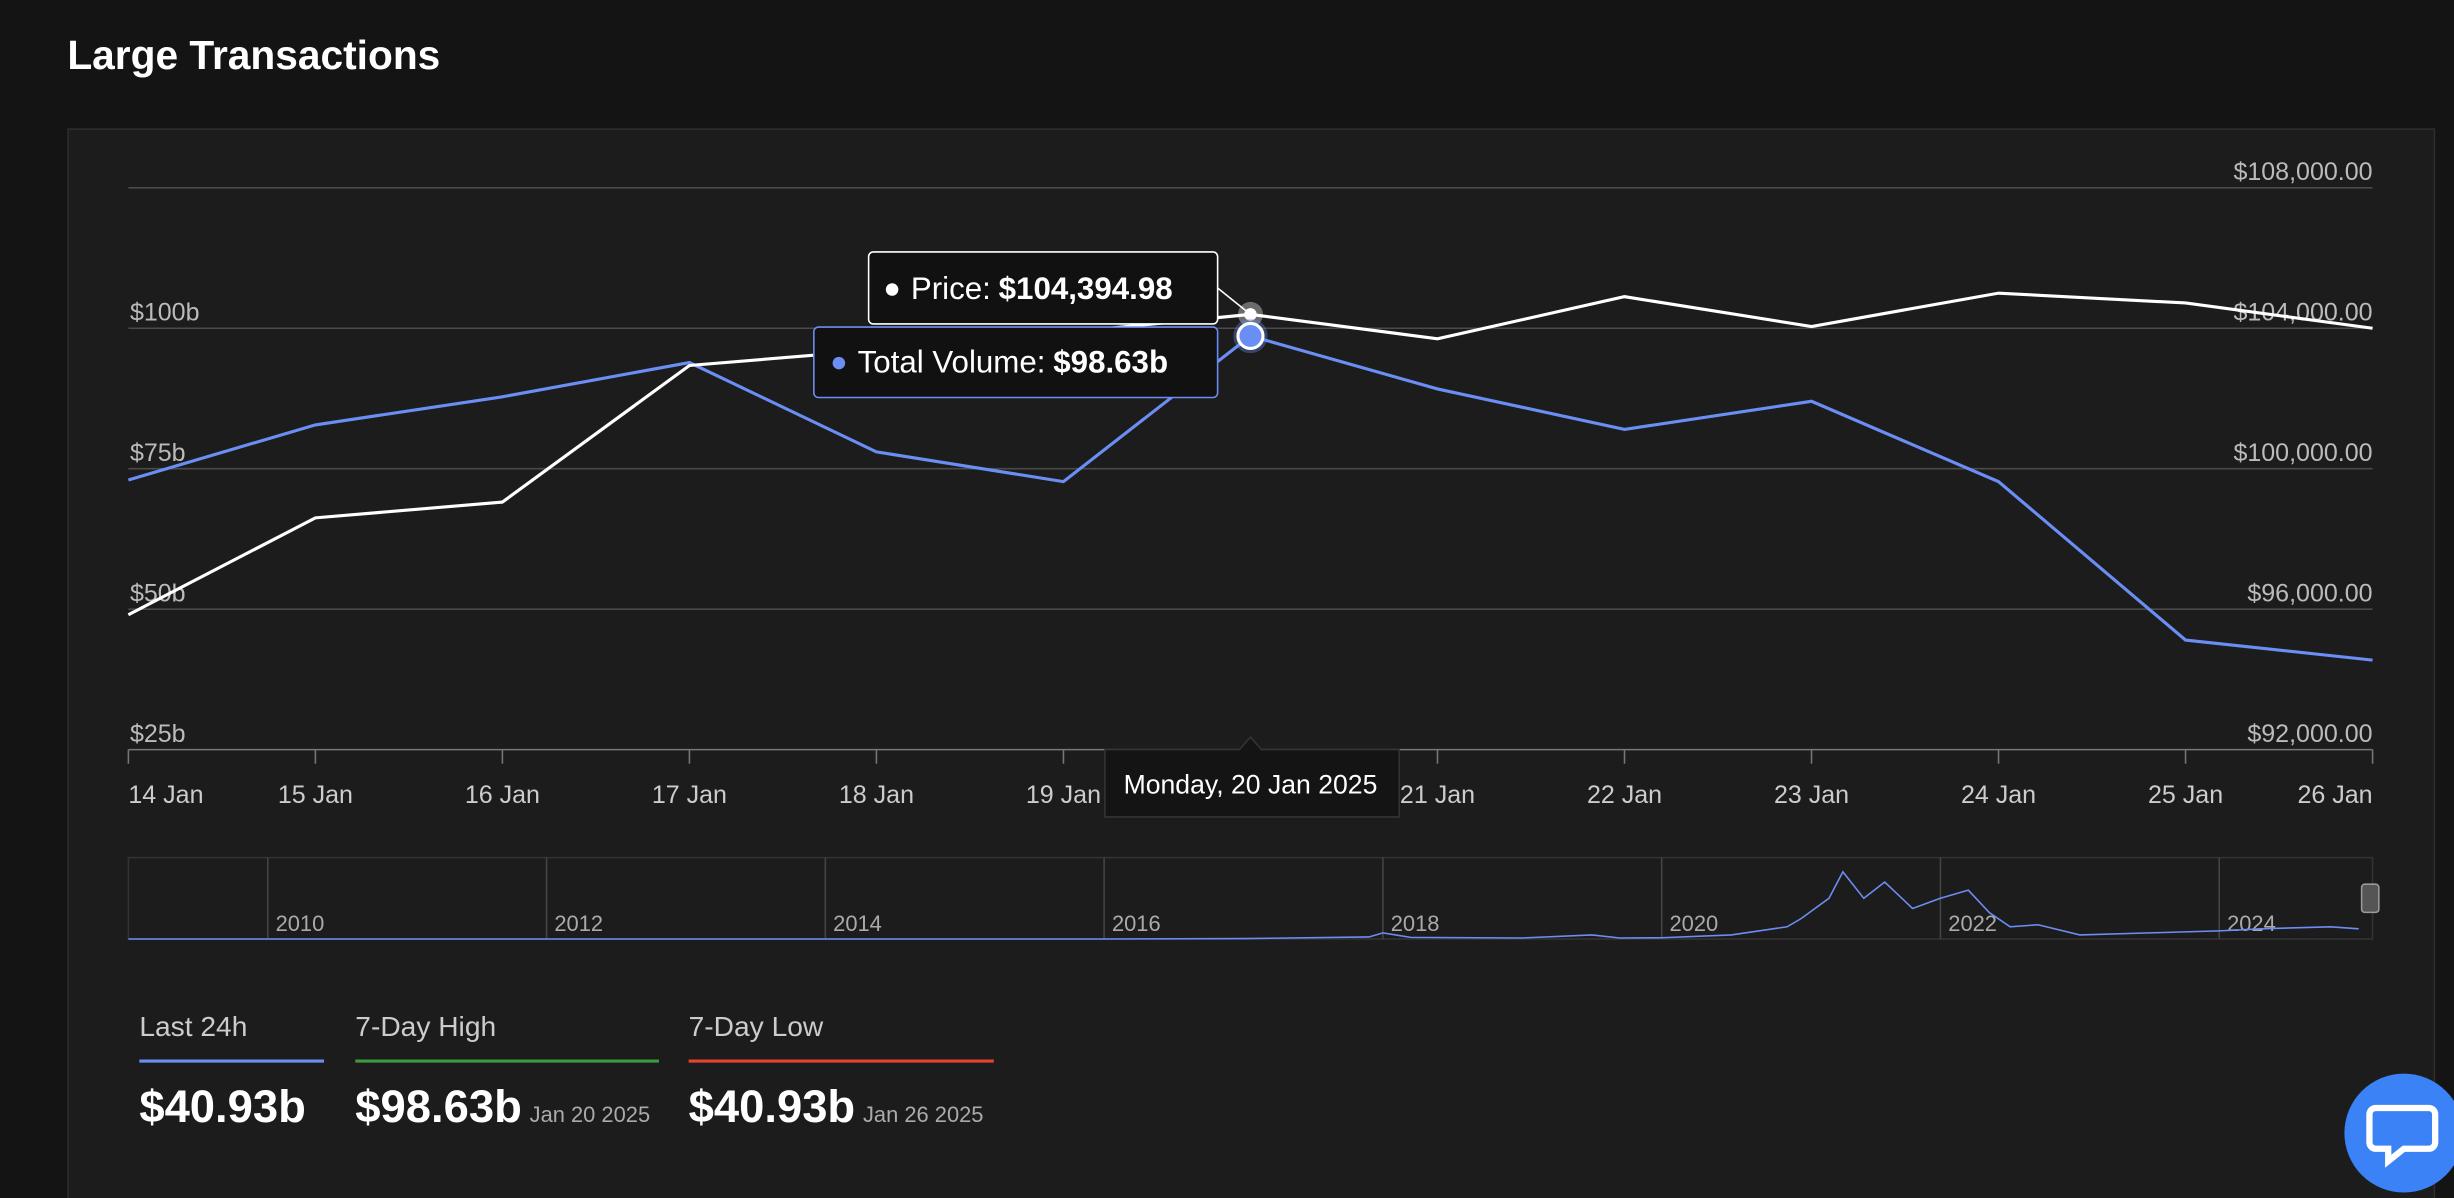 The width and height of the screenshot is (2454, 1198). I want to click on date-tooltip-text: Monday, 20 Jan 2025, so click(1251, 784).